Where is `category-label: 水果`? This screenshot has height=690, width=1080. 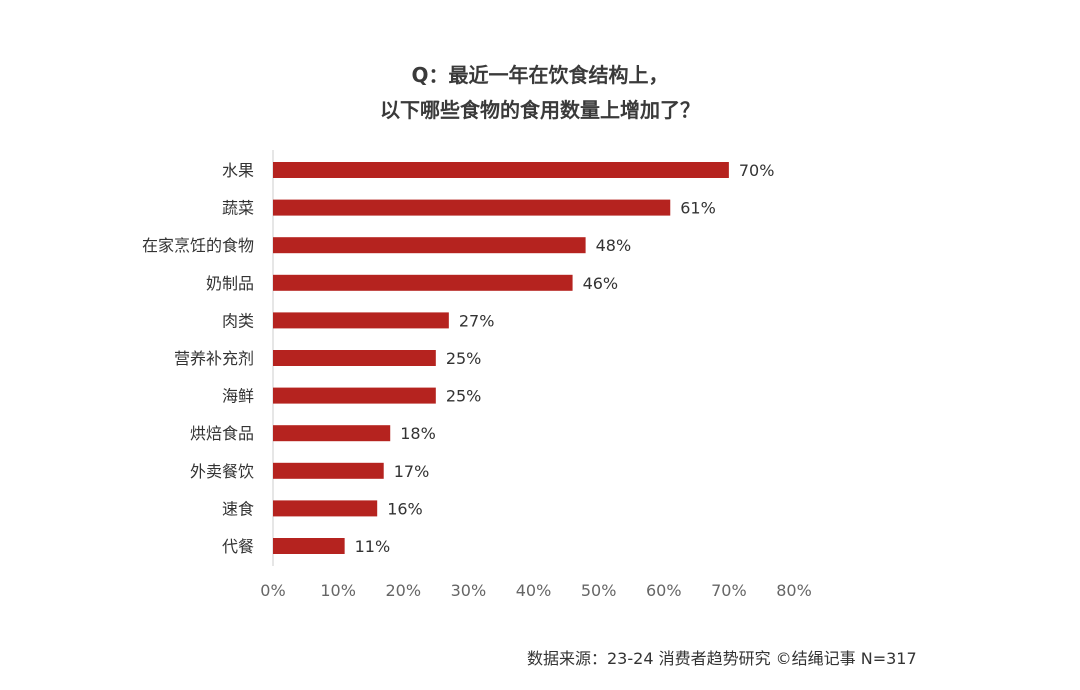
category-label: 水果 is located at coordinates (238, 170).